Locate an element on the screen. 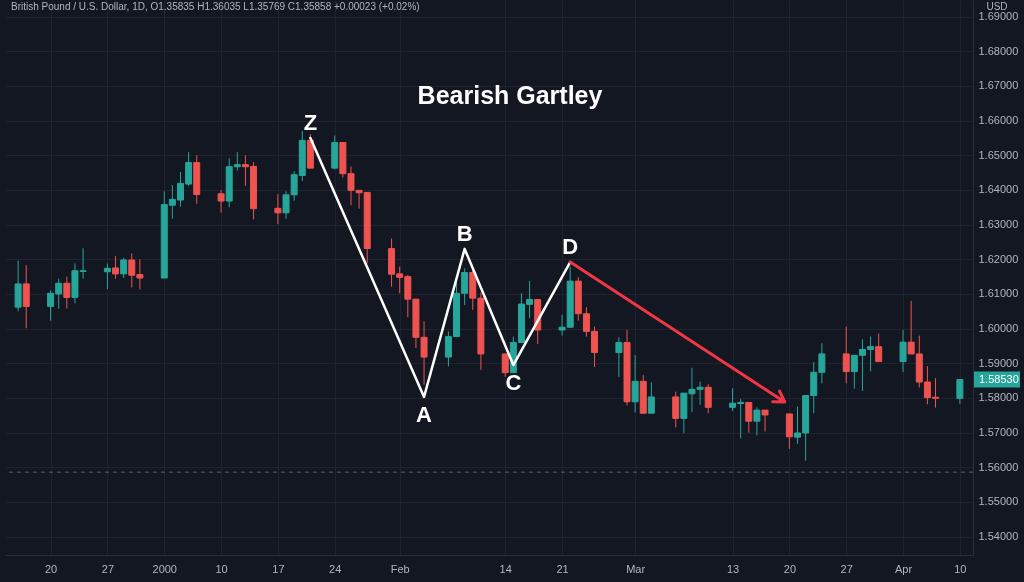 The height and width of the screenshot is (582, 1024). x-tick-label: 2000 is located at coordinates (164, 568).